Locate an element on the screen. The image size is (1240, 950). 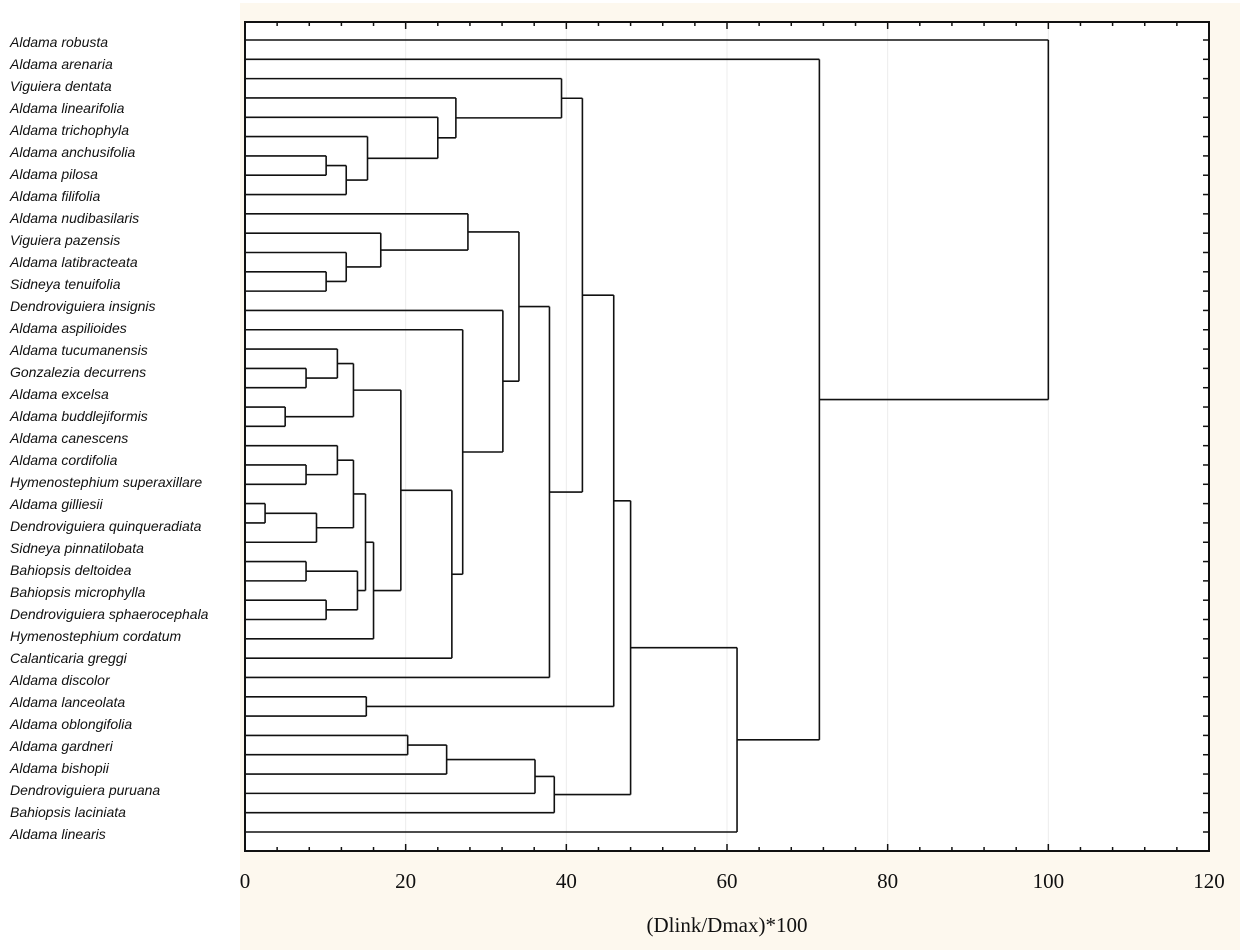
leaf-label: Dendroviguiera sphaerocephala is located at coordinates (109, 614).